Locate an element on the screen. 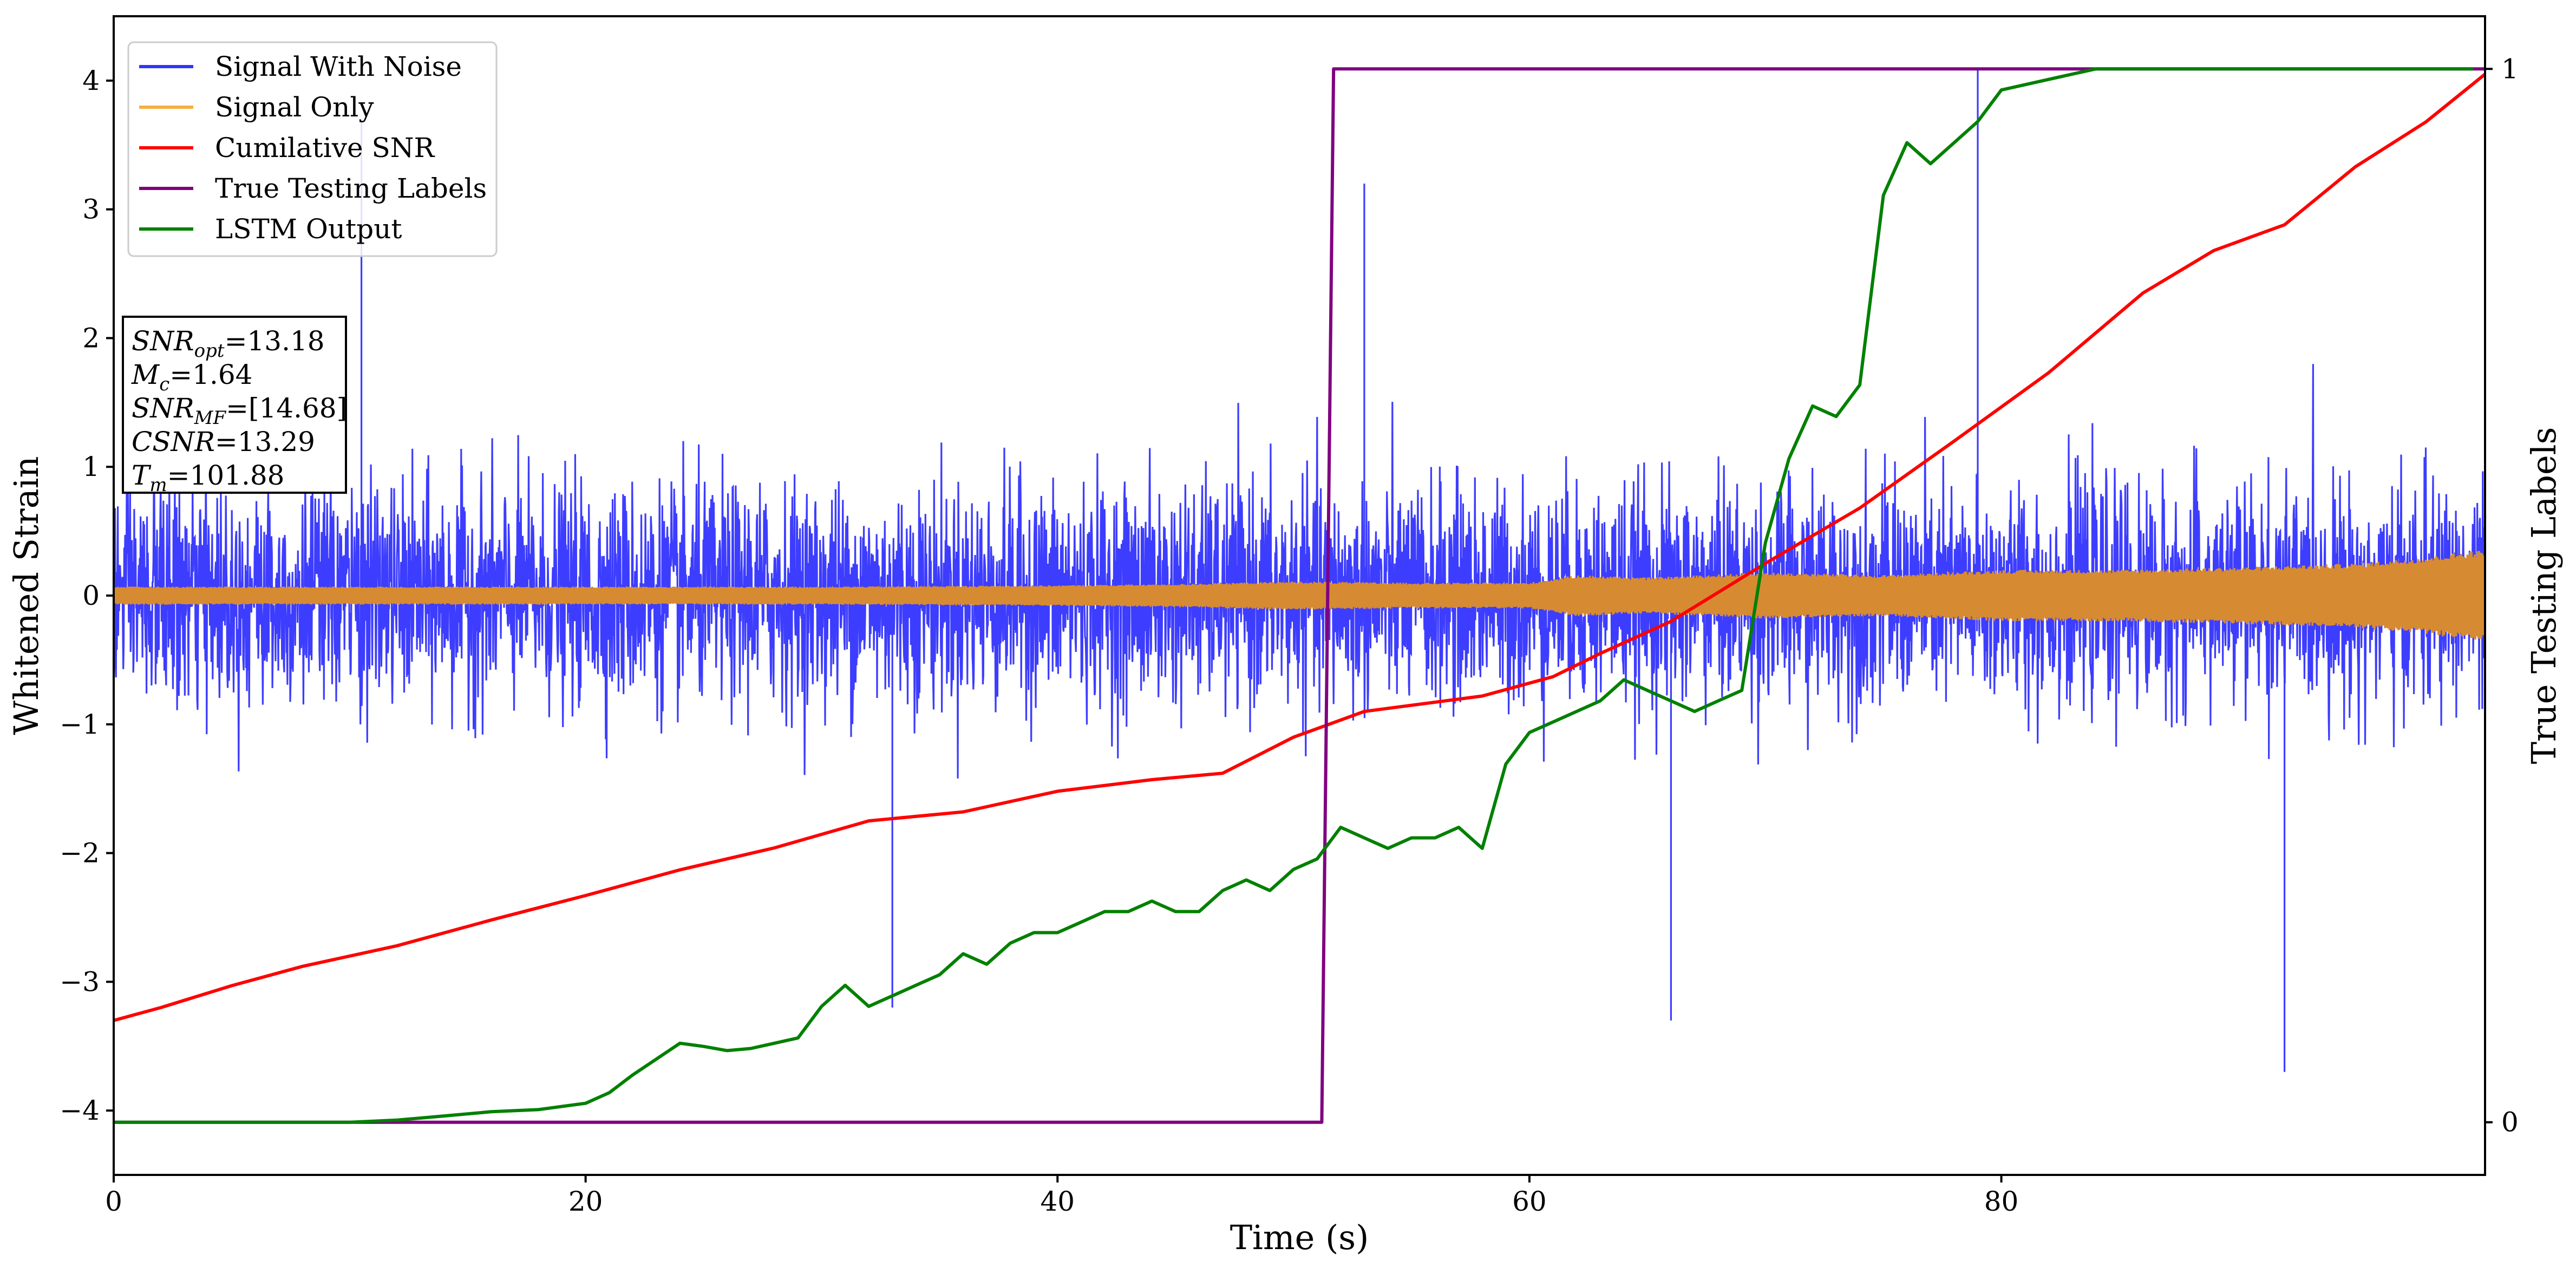 This screenshot has height=1274, width=2576. y2-tick-label: 0 is located at coordinates (2510, 1122).